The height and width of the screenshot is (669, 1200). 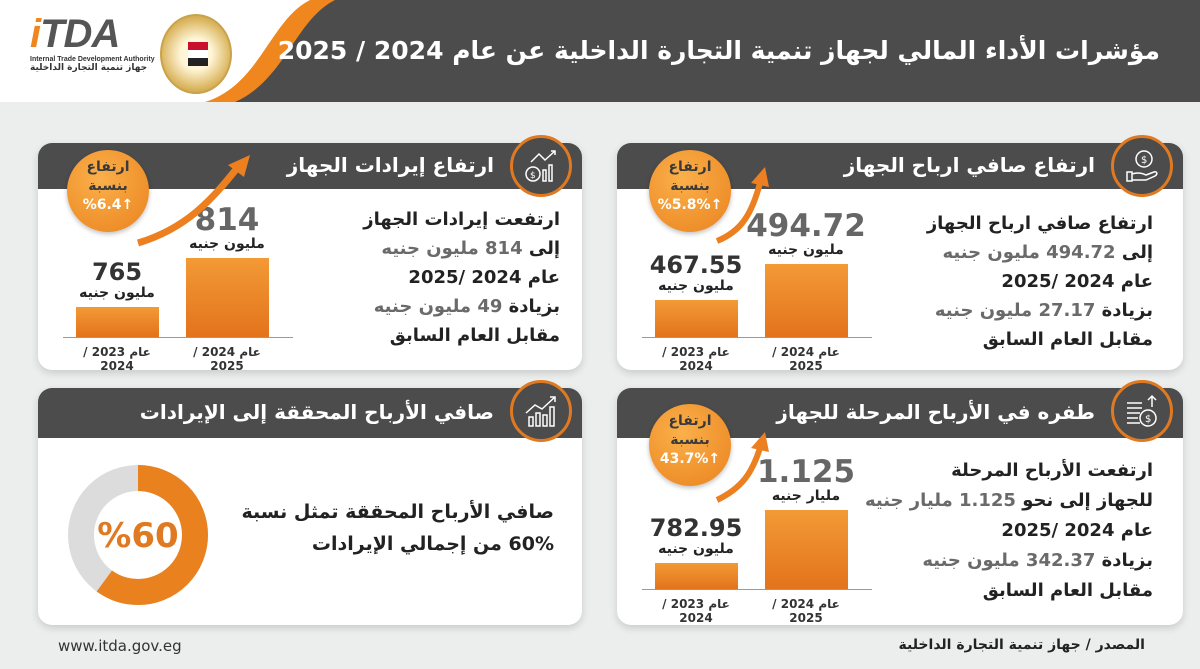 What do you see at coordinates (35, 34) in the screenshot?
I see `logo-i: i` at bounding box center [35, 34].